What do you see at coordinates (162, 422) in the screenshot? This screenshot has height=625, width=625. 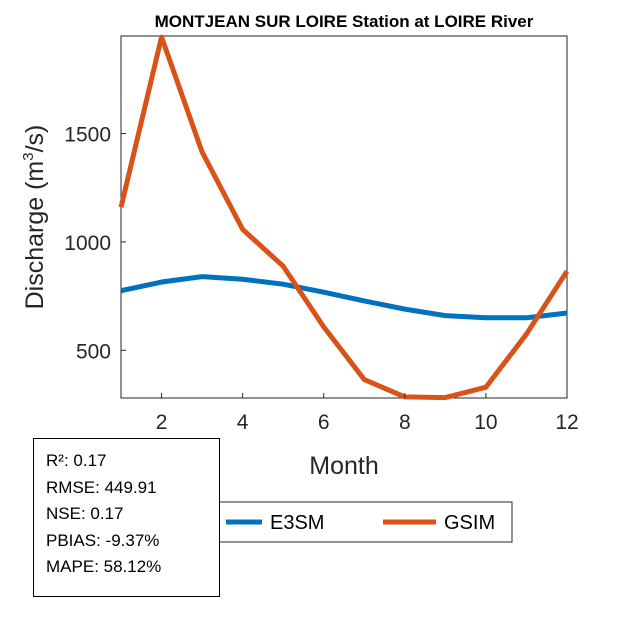 I see `x-tick-label: 2` at bounding box center [162, 422].